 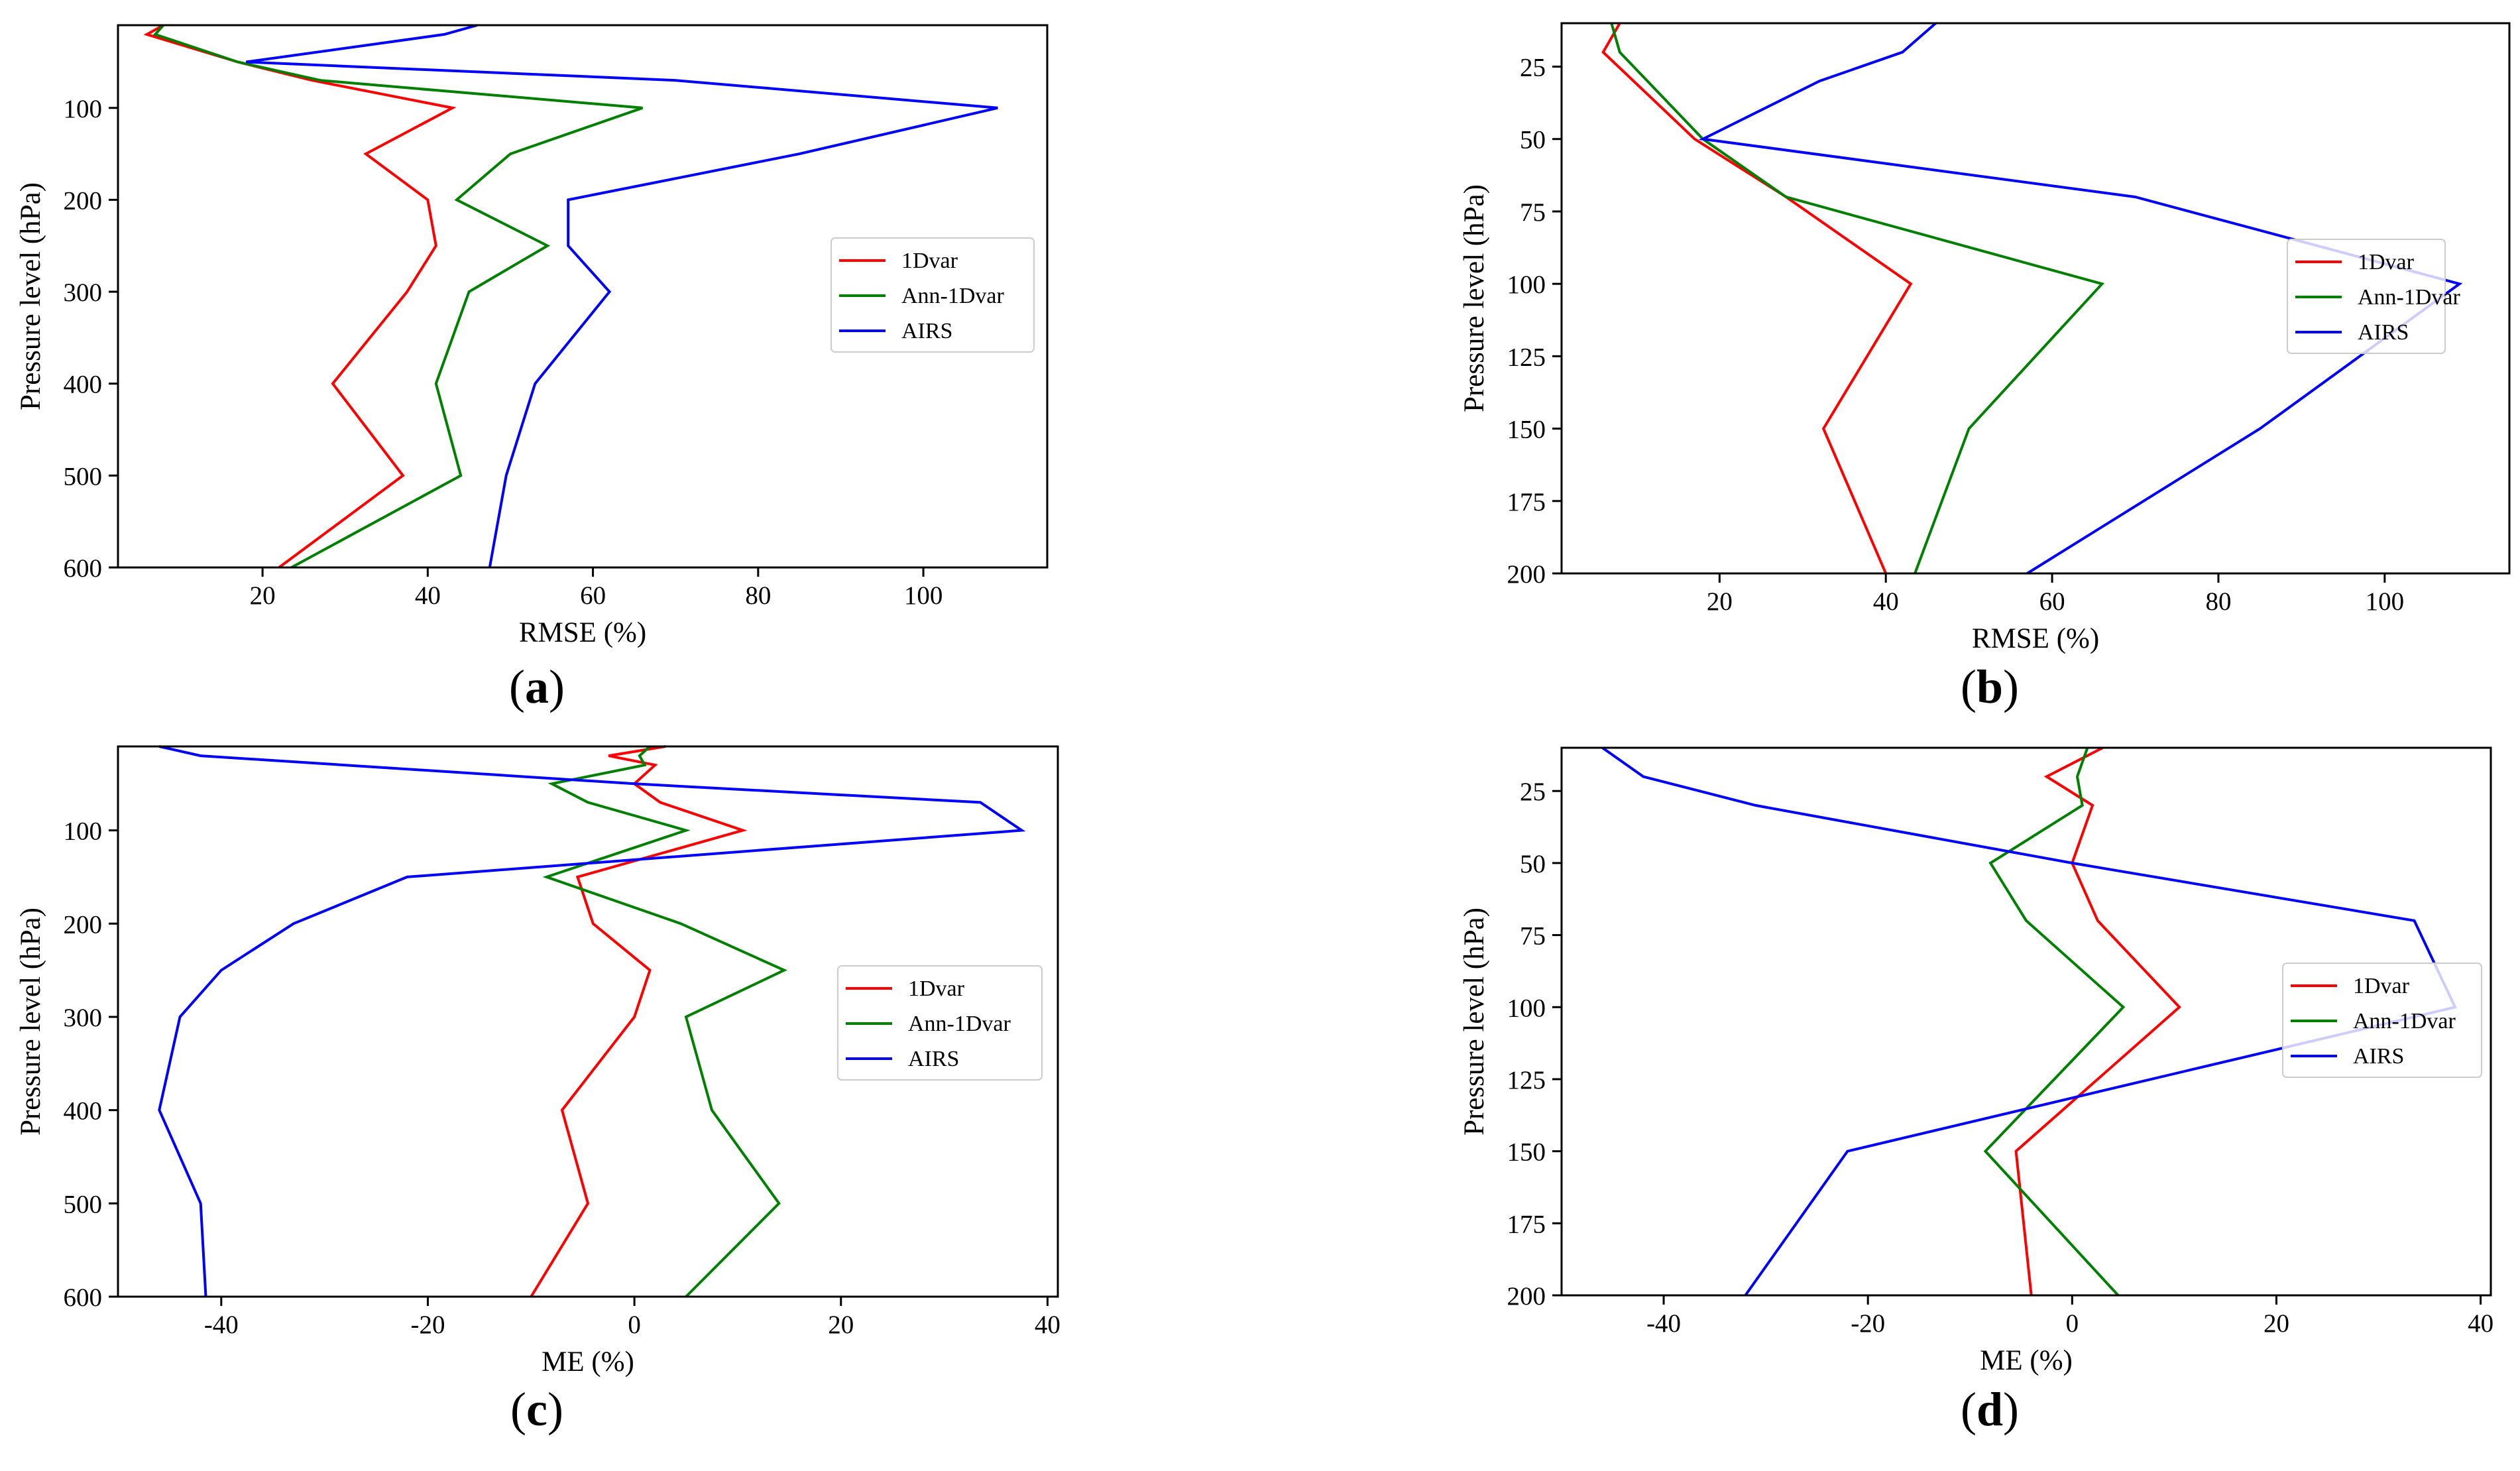 What do you see at coordinates (1989, 686) in the screenshot?
I see `panel-letter: b` at bounding box center [1989, 686].